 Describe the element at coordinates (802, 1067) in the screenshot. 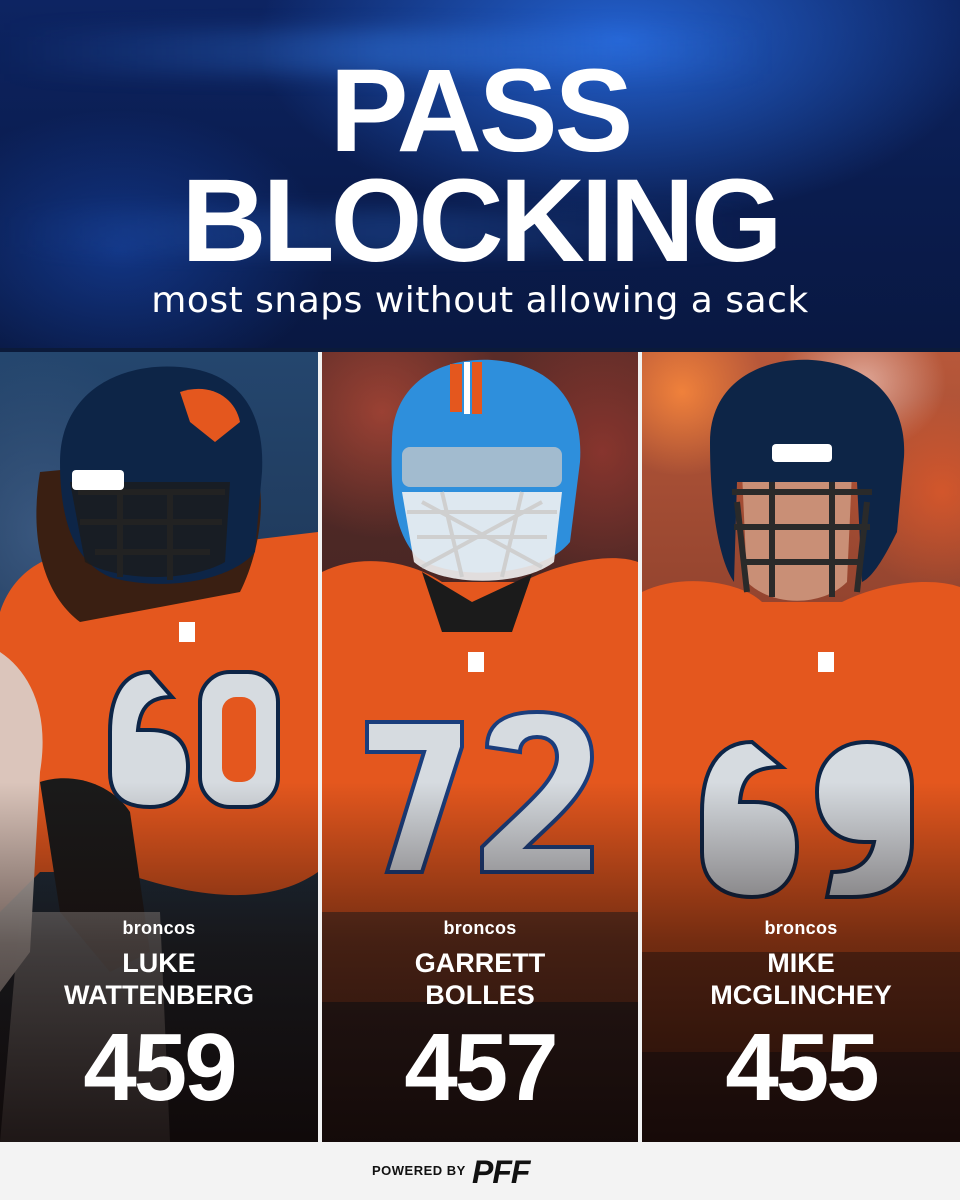

I see `snap-count: 455` at that location.